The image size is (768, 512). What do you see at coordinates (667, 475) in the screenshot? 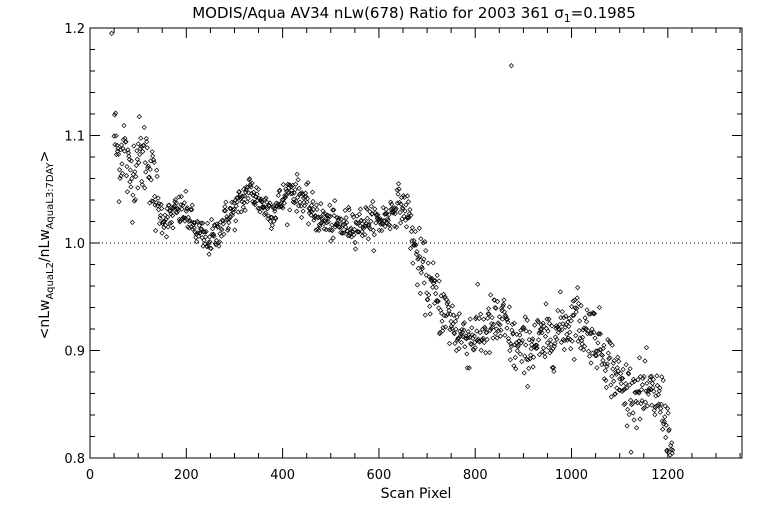
I see `x-tick-label: 1200` at bounding box center [667, 475].